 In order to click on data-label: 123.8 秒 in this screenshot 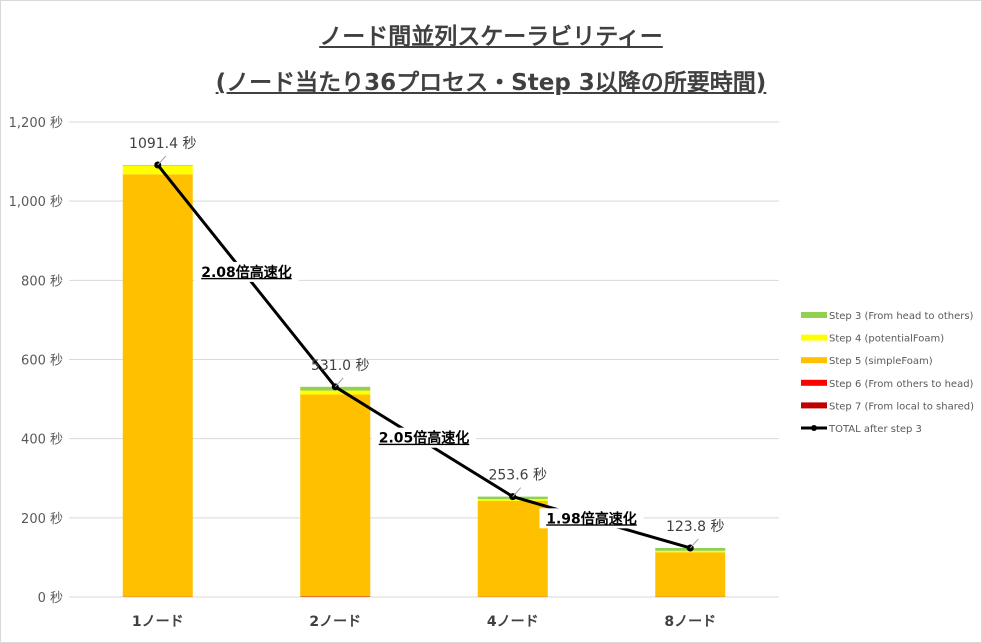, I will do `click(695, 527)`.